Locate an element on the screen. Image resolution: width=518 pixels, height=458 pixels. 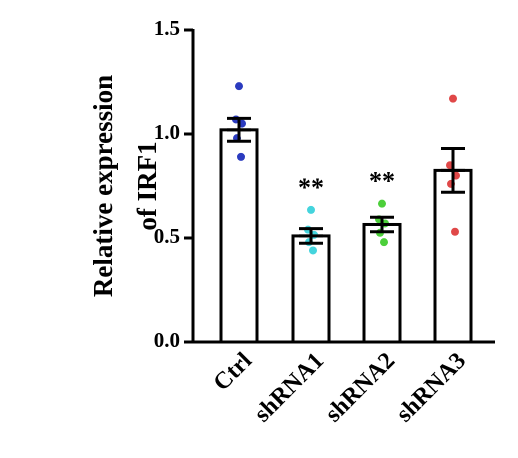
x-tick-label: Ctrl is located at coordinates (233, 372).